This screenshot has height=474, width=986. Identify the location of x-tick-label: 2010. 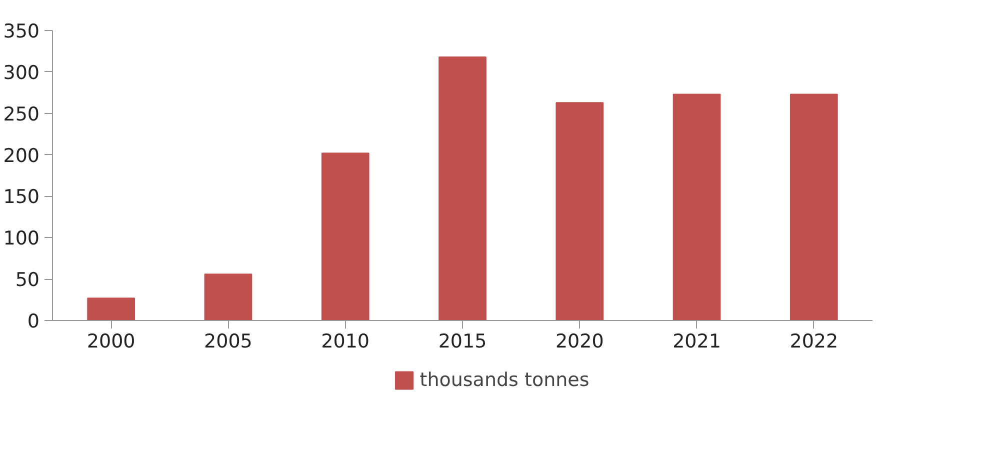
(345, 341).